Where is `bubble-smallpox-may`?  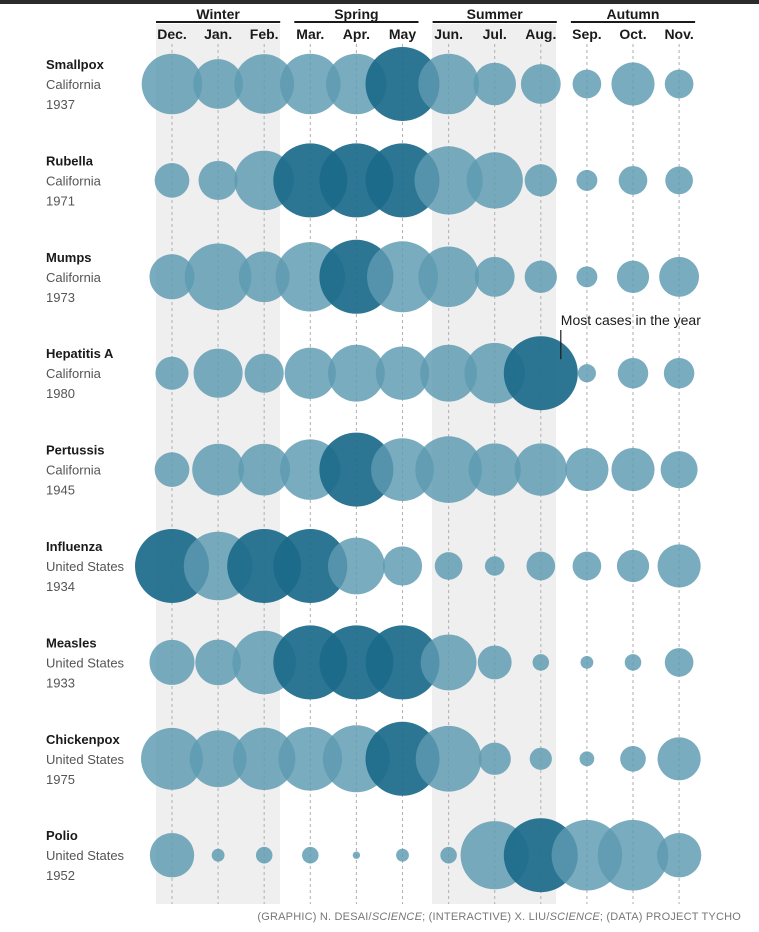
bubble-smallpox-may is located at coordinates (402, 84).